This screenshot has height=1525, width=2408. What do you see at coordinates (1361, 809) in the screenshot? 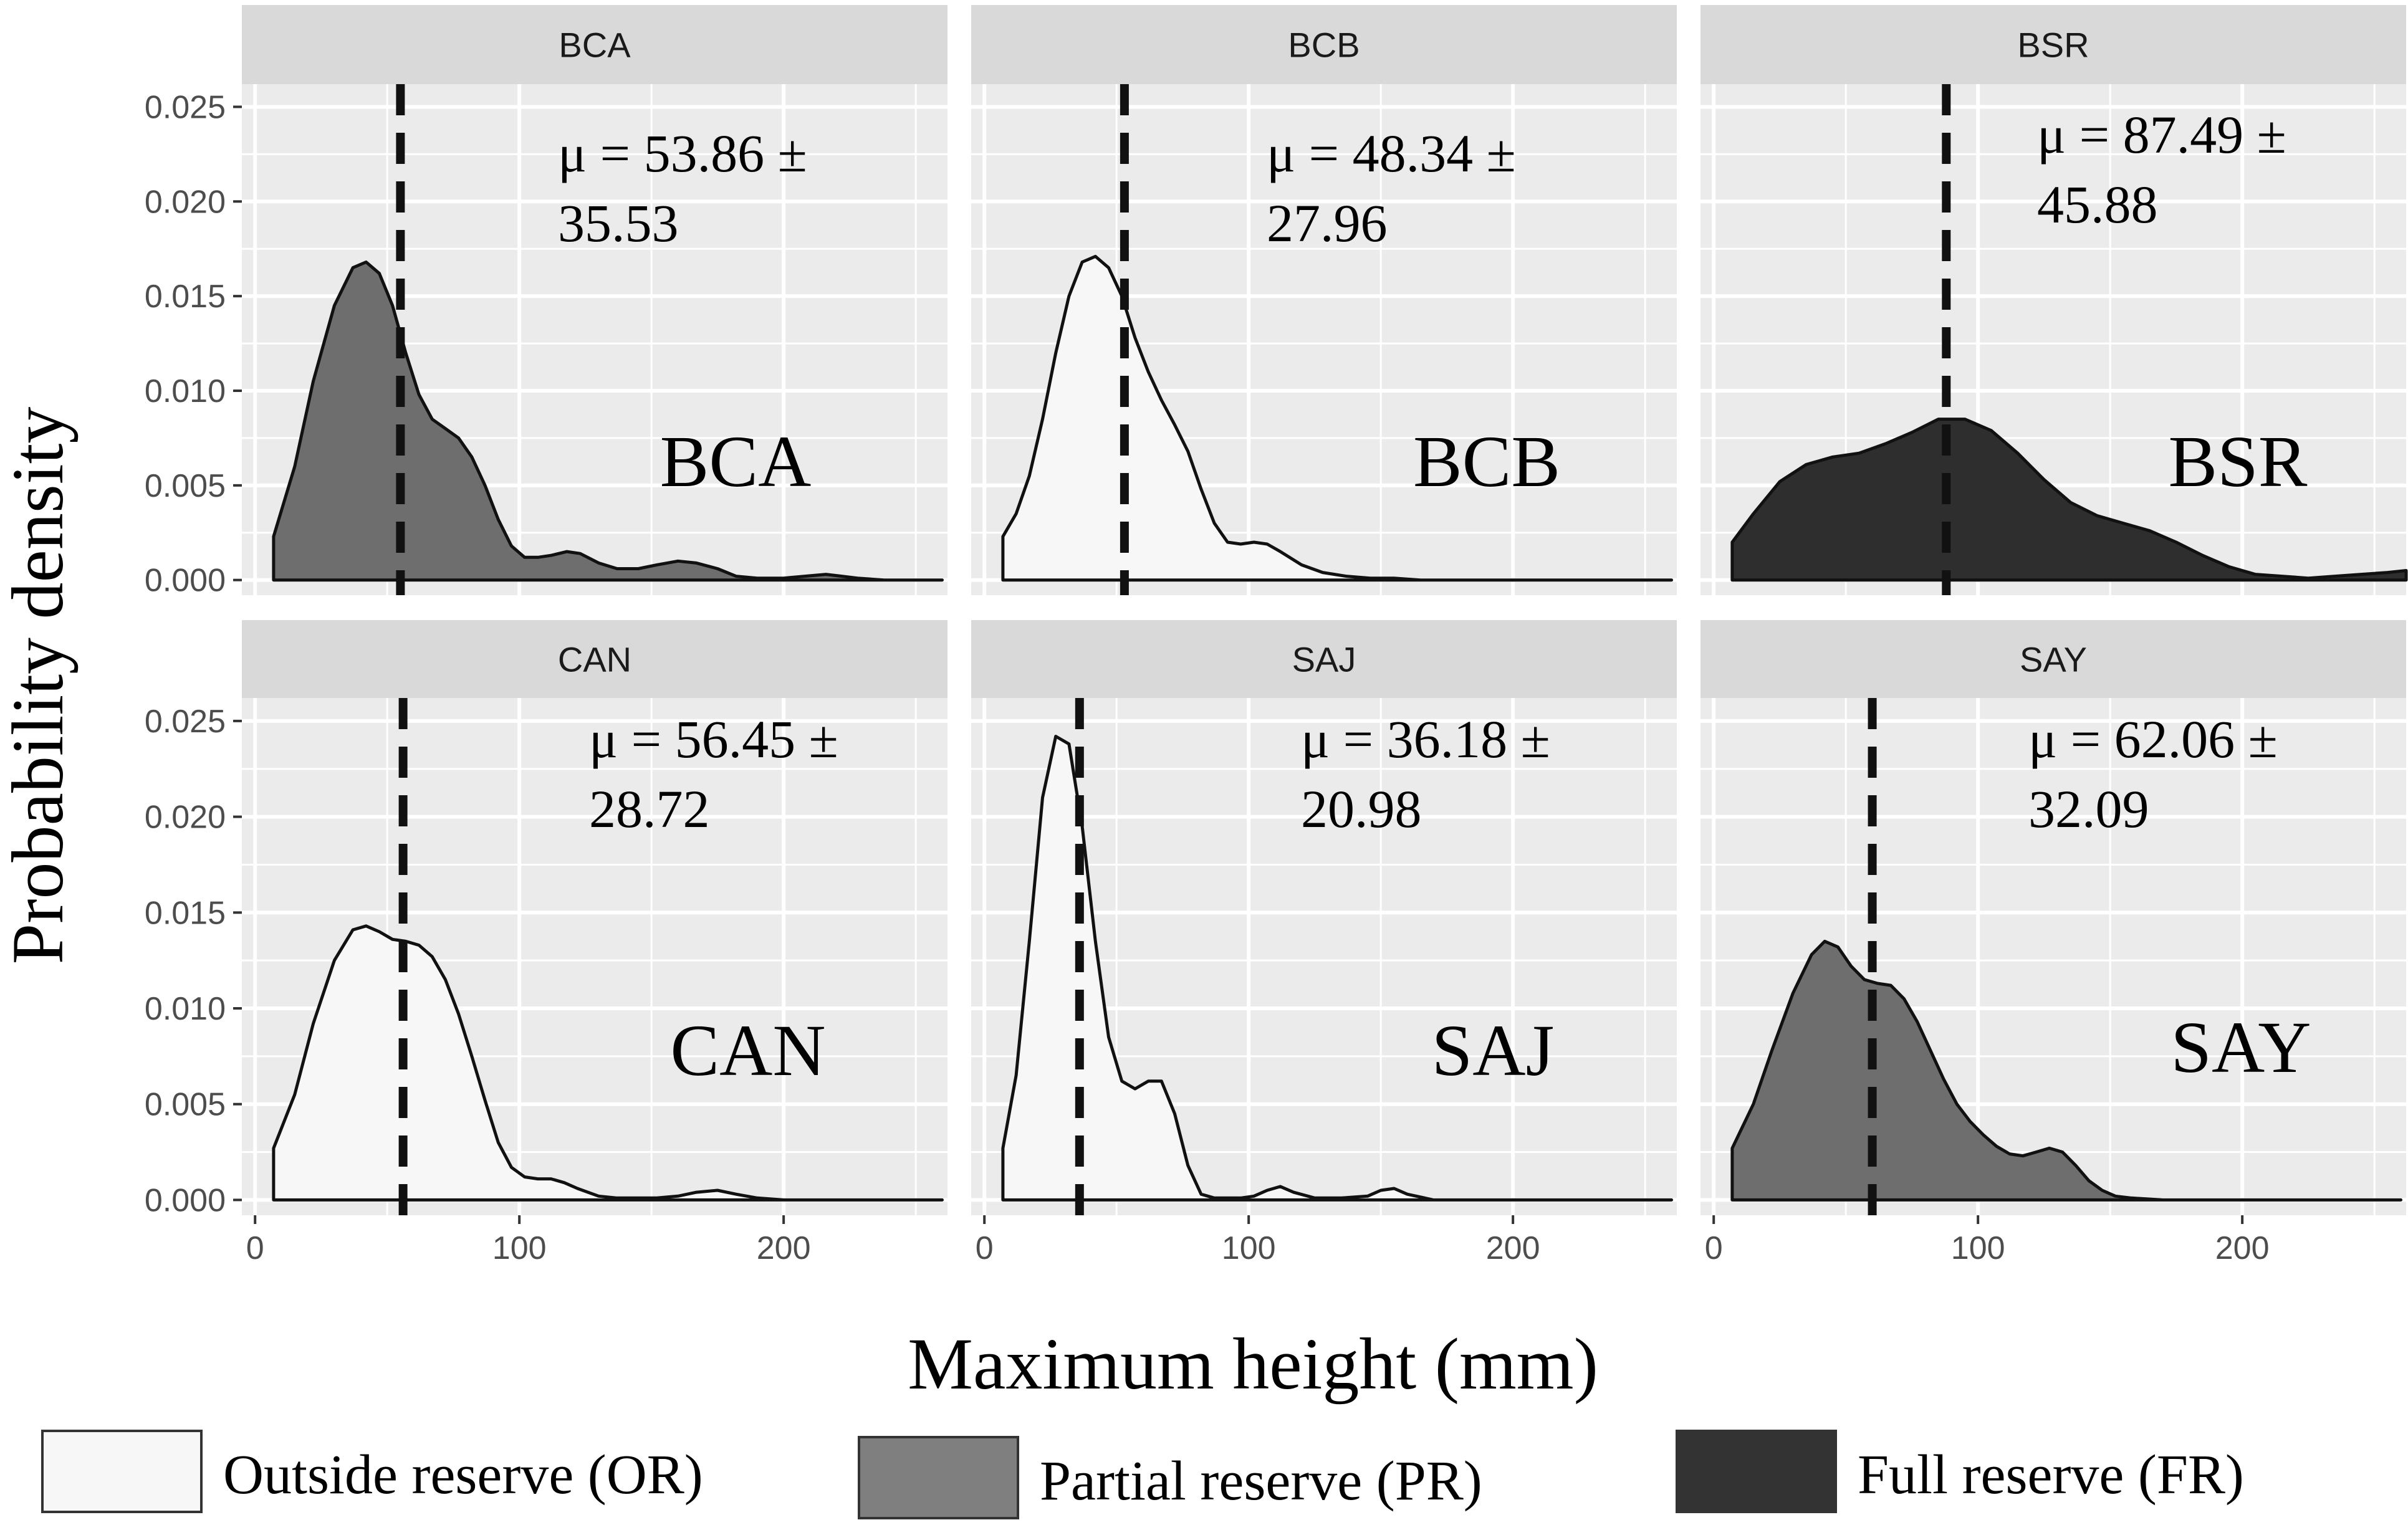
I see `mean-annotation-line2: 20.98` at bounding box center [1361, 809].